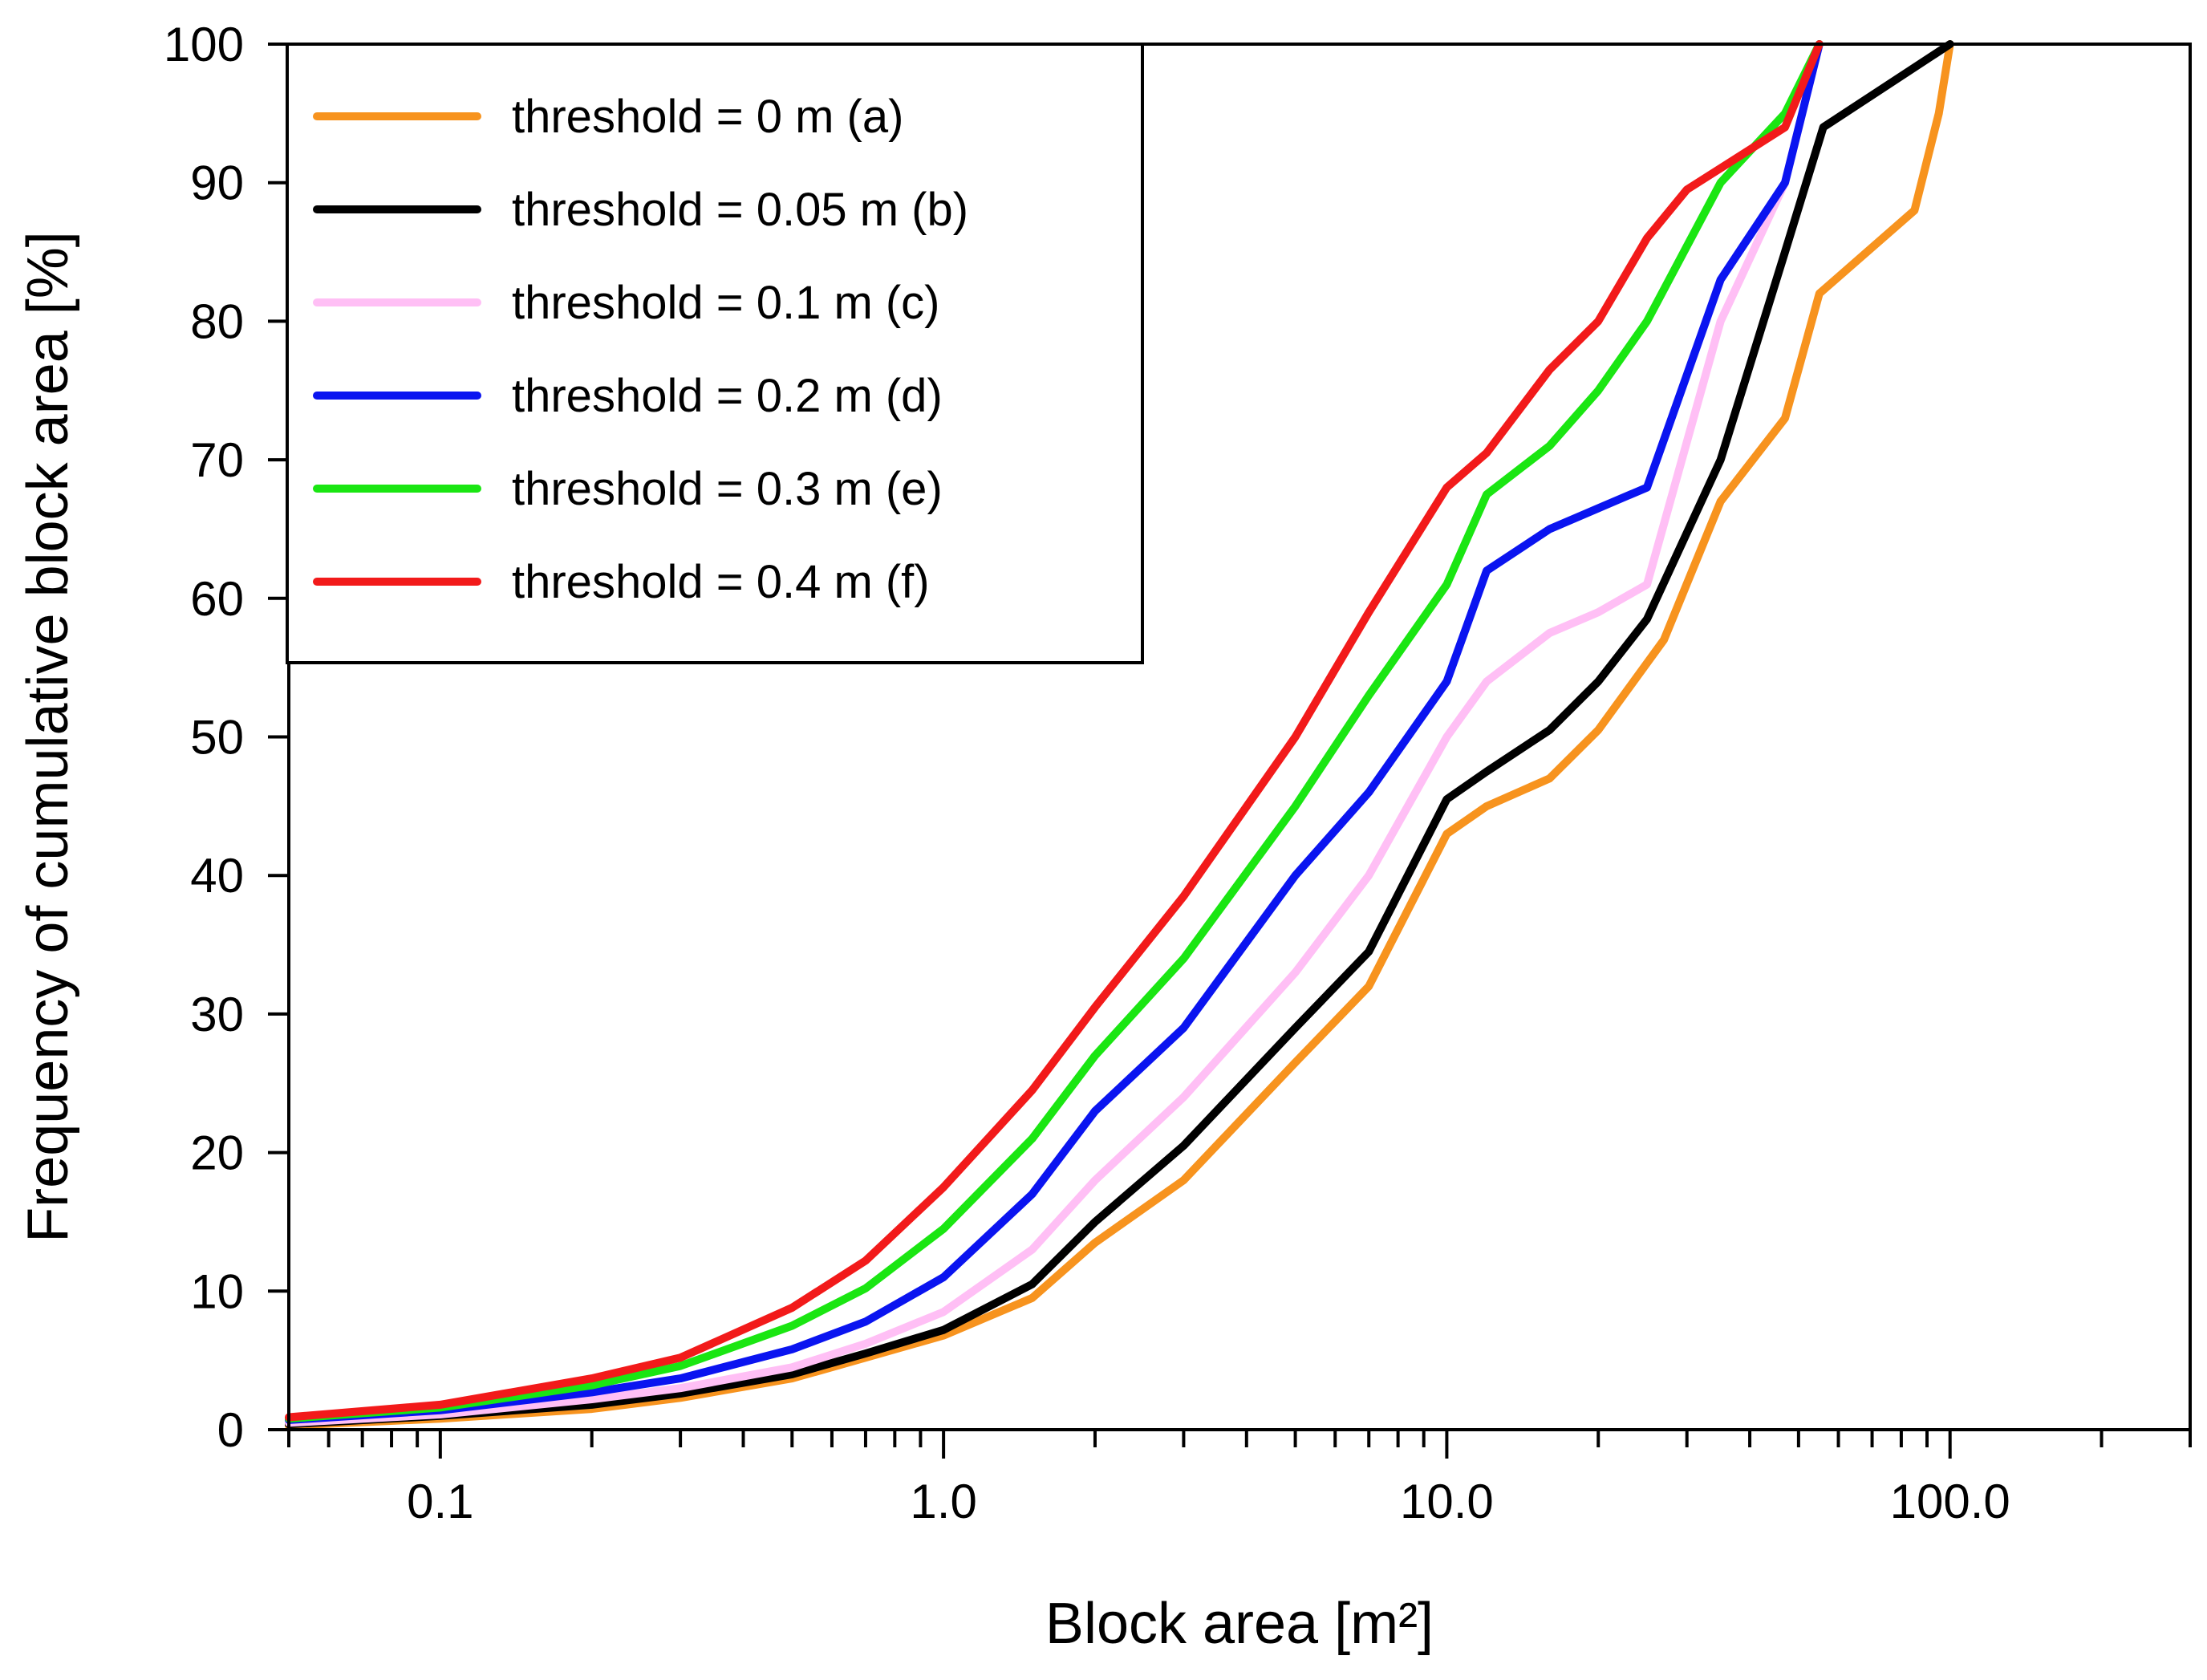 The height and width of the screenshot is (1680, 2207). Describe the element at coordinates (217, 183) in the screenshot. I see `y-tick-label: 90` at that location.